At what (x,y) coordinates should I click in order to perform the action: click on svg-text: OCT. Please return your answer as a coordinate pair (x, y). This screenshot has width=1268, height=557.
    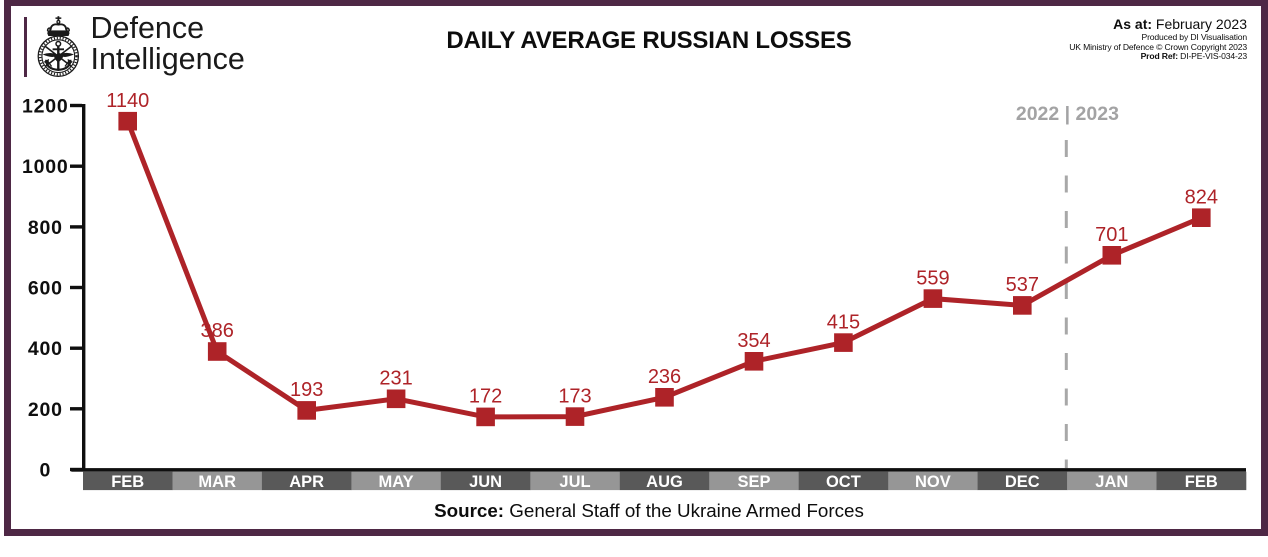
    Looking at the image, I should click on (843, 482).